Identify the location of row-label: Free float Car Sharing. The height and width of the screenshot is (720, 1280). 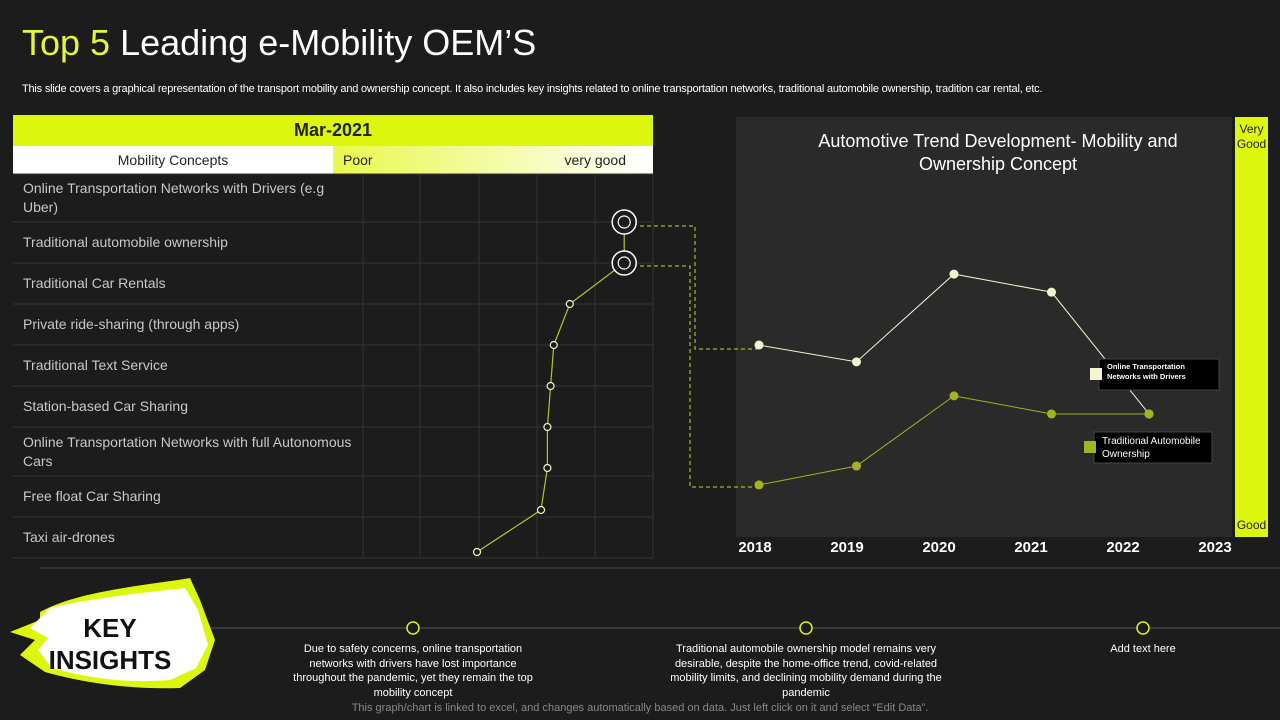
(92, 496).